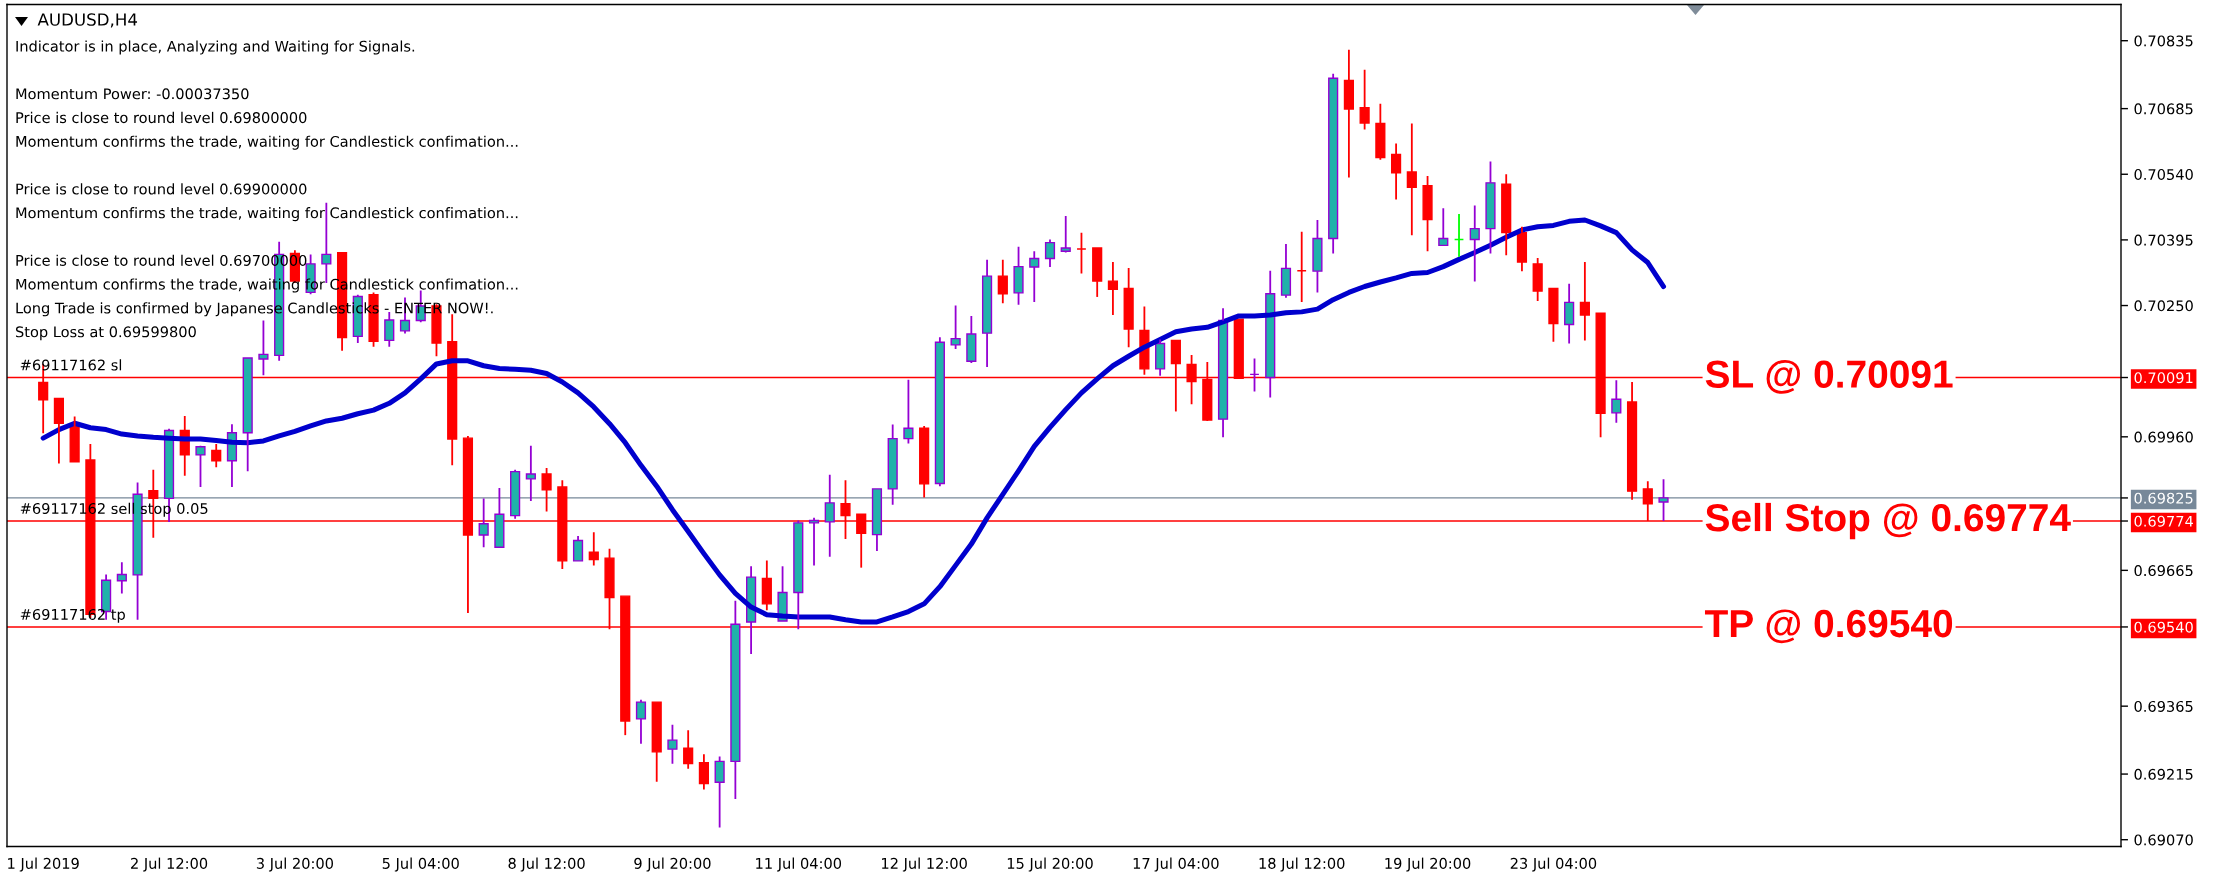 Image resolution: width=2224 pixels, height=890 pixels. Describe the element at coordinates (672, 864) in the screenshot. I see `x-tick-label: 9 Jul 20:00` at that location.